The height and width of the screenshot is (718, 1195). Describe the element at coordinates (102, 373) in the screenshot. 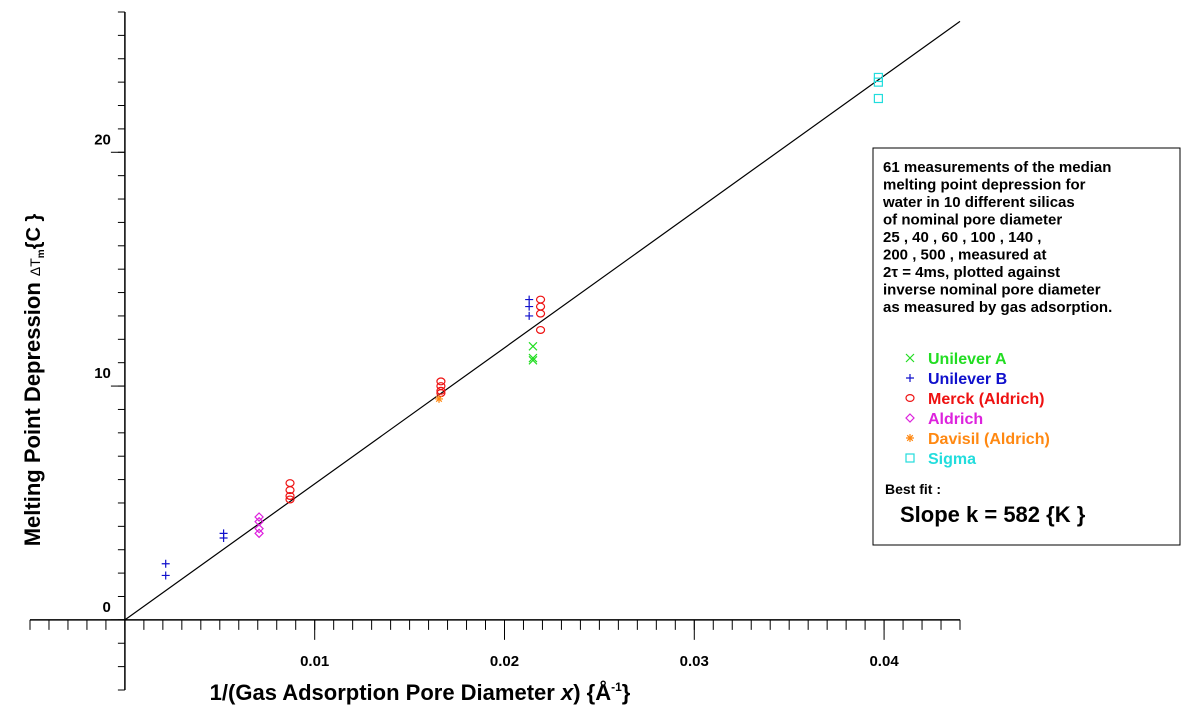

I see `y-tick-label: 10` at that location.